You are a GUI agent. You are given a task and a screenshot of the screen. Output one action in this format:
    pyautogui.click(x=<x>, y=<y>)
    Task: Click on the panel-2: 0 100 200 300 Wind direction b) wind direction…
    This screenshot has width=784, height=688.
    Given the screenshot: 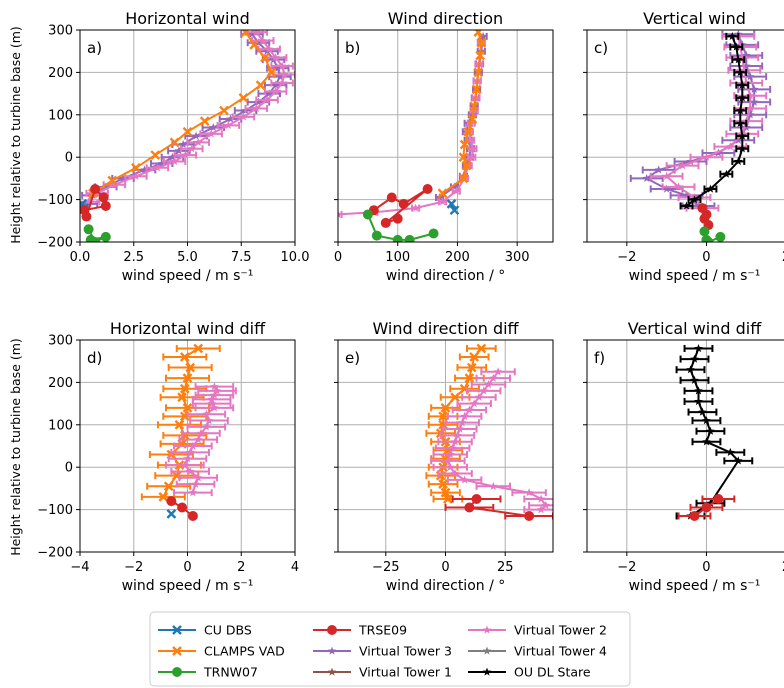 What is the action you would take?
    pyautogui.click(x=444, y=146)
    